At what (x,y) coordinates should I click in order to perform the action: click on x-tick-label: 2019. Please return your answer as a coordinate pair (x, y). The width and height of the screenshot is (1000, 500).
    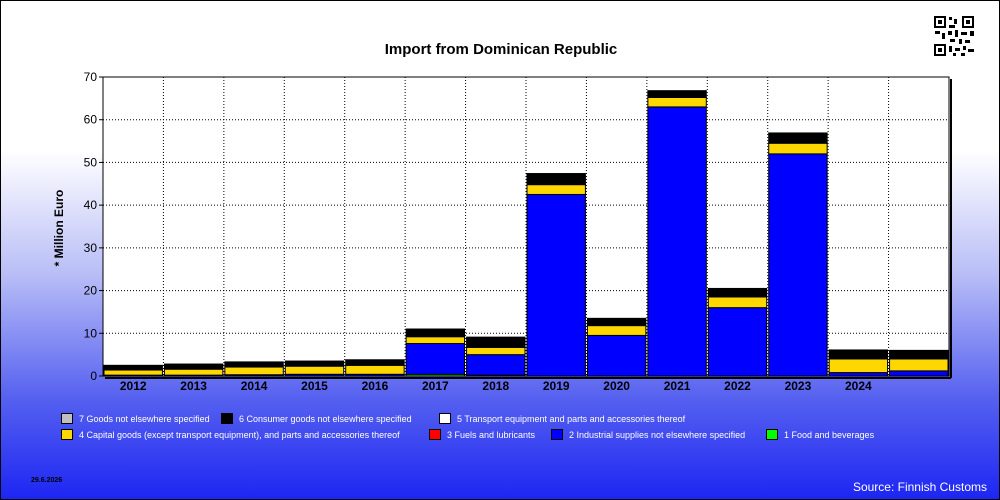
    Looking at the image, I should click on (556, 386).